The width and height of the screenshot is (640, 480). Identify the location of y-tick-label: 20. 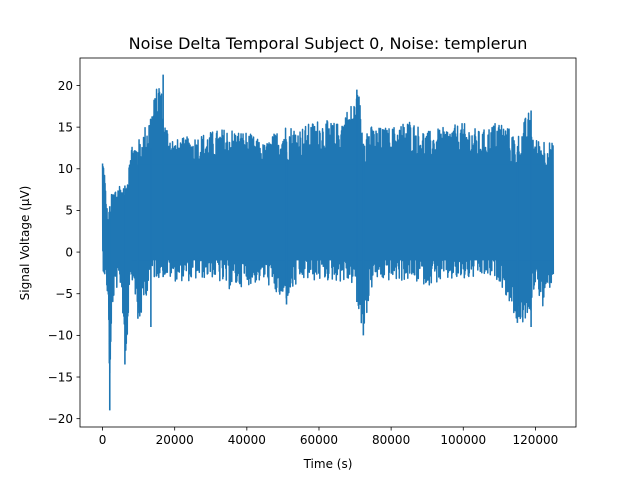
(65, 86).